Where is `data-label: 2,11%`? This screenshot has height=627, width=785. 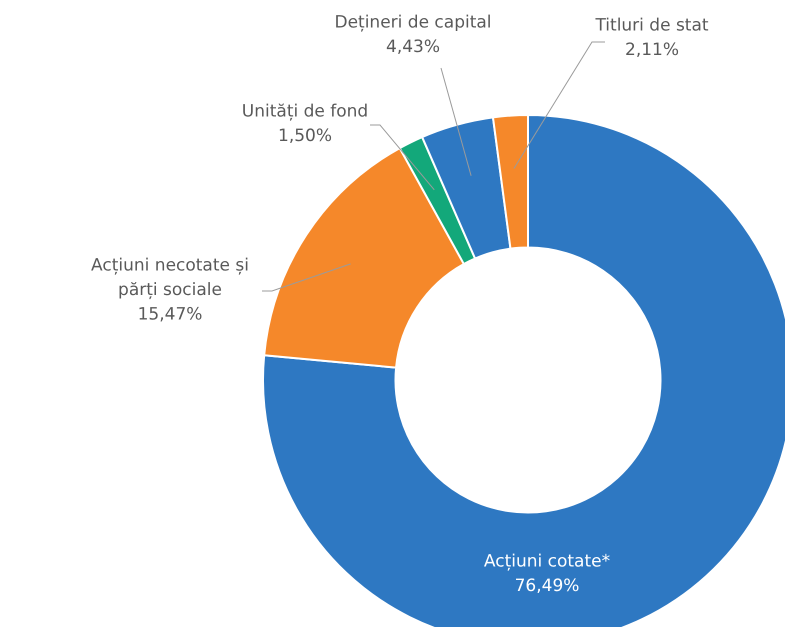 data-label: 2,11% is located at coordinates (652, 50).